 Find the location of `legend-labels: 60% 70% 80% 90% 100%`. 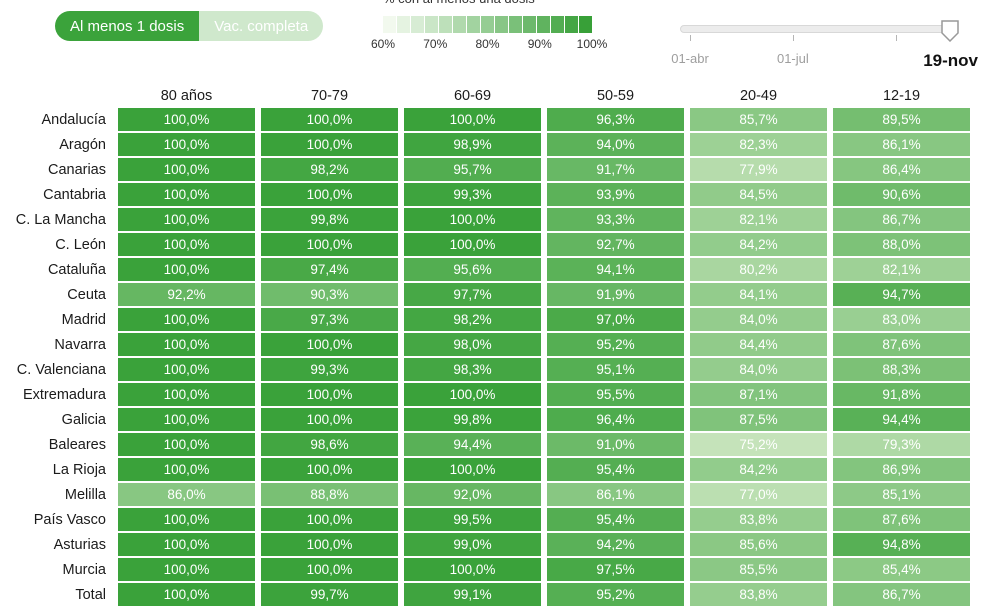

legend-labels: 60% 70% 80% 90% 100% is located at coordinates (489, 44).